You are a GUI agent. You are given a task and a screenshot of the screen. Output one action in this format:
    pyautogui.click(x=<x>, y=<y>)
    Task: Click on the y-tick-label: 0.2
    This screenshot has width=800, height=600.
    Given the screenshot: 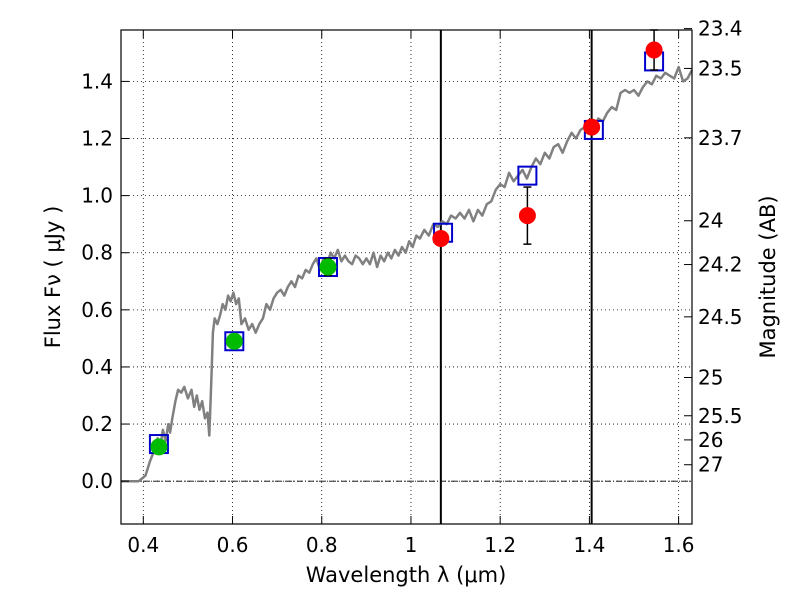 What is the action you would take?
    pyautogui.click(x=97, y=424)
    